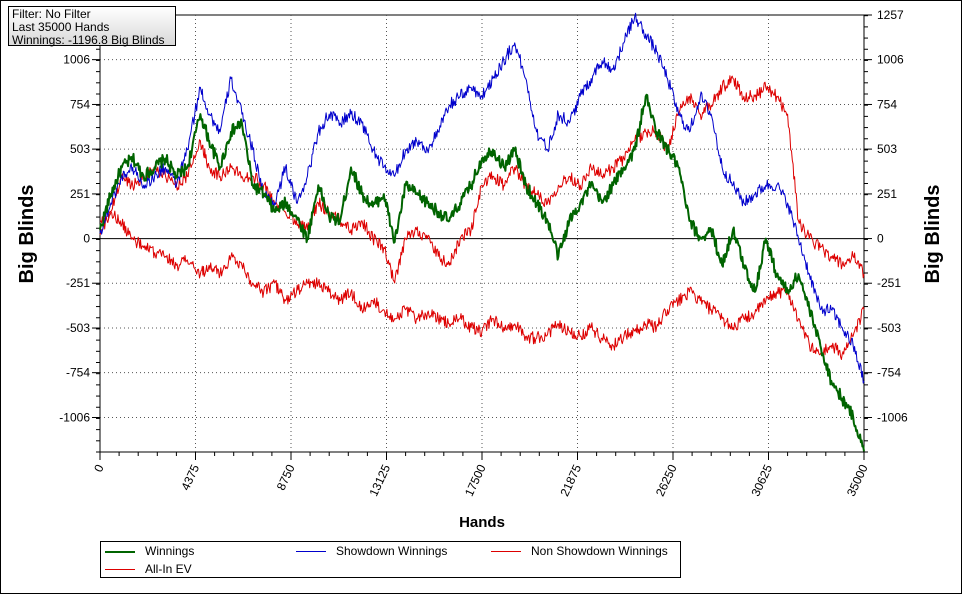  What do you see at coordinates (887, 194) in the screenshot?
I see `y-tick-label-right: 251` at bounding box center [887, 194].